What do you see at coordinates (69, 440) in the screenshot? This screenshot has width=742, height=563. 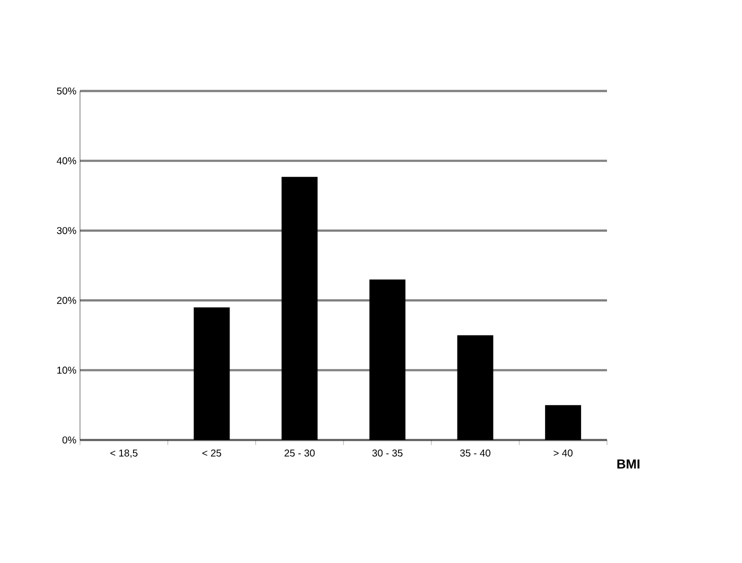 I see `y-tick-label: 0%` at bounding box center [69, 440].